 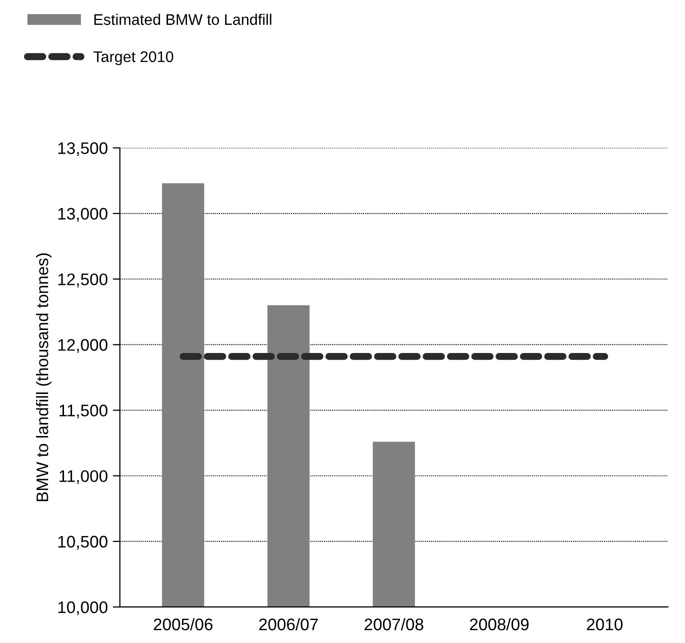 I want to click on x-tick-label: 2010, so click(x=604, y=624).